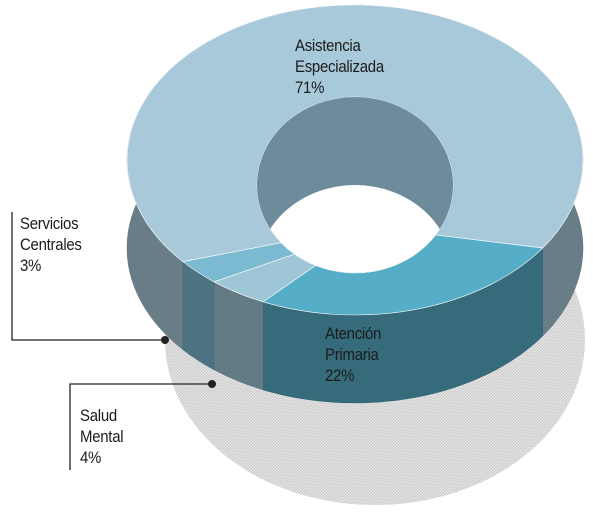 The width and height of the screenshot is (593, 512). Describe the element at coordinates (51, 234) in the screenshot. I see `category-label: Servicios Centrales` at that location.